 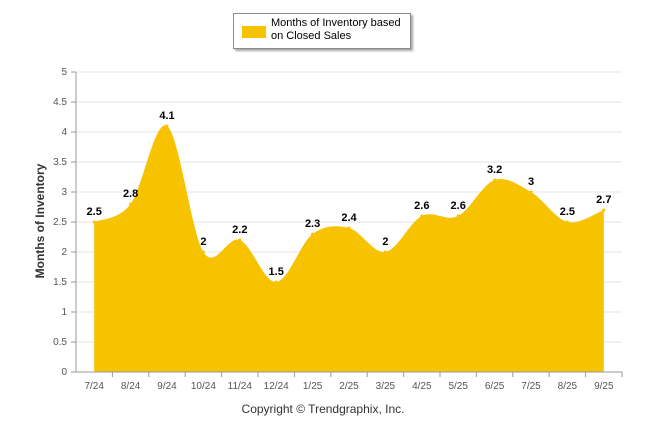 I want to click on data-label: 4.1, so click(x=166, y=116).